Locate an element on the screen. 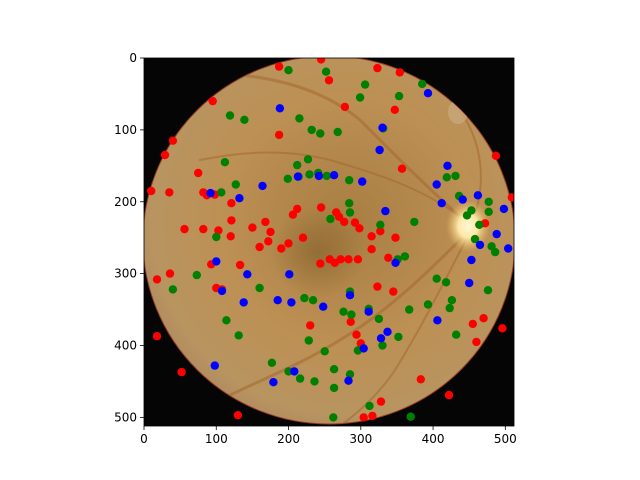  y-tick-label-1: 100 is located at coordinates (125, 130).